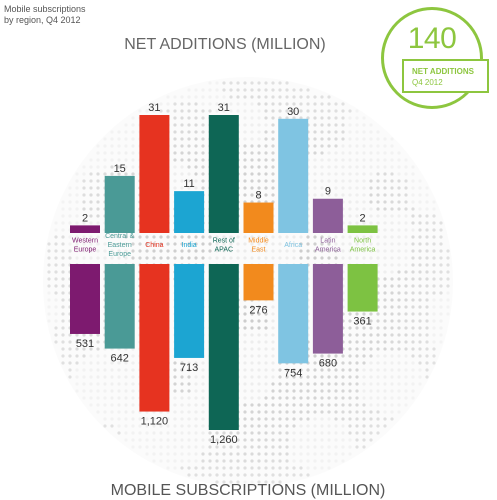 Image resolution: width=497 pixels, height=500 pixels. What do you see at coordinates (328, 192) in the screenshot?
I see `net-additions-value-label: 9` at bounding box center [328, 192].